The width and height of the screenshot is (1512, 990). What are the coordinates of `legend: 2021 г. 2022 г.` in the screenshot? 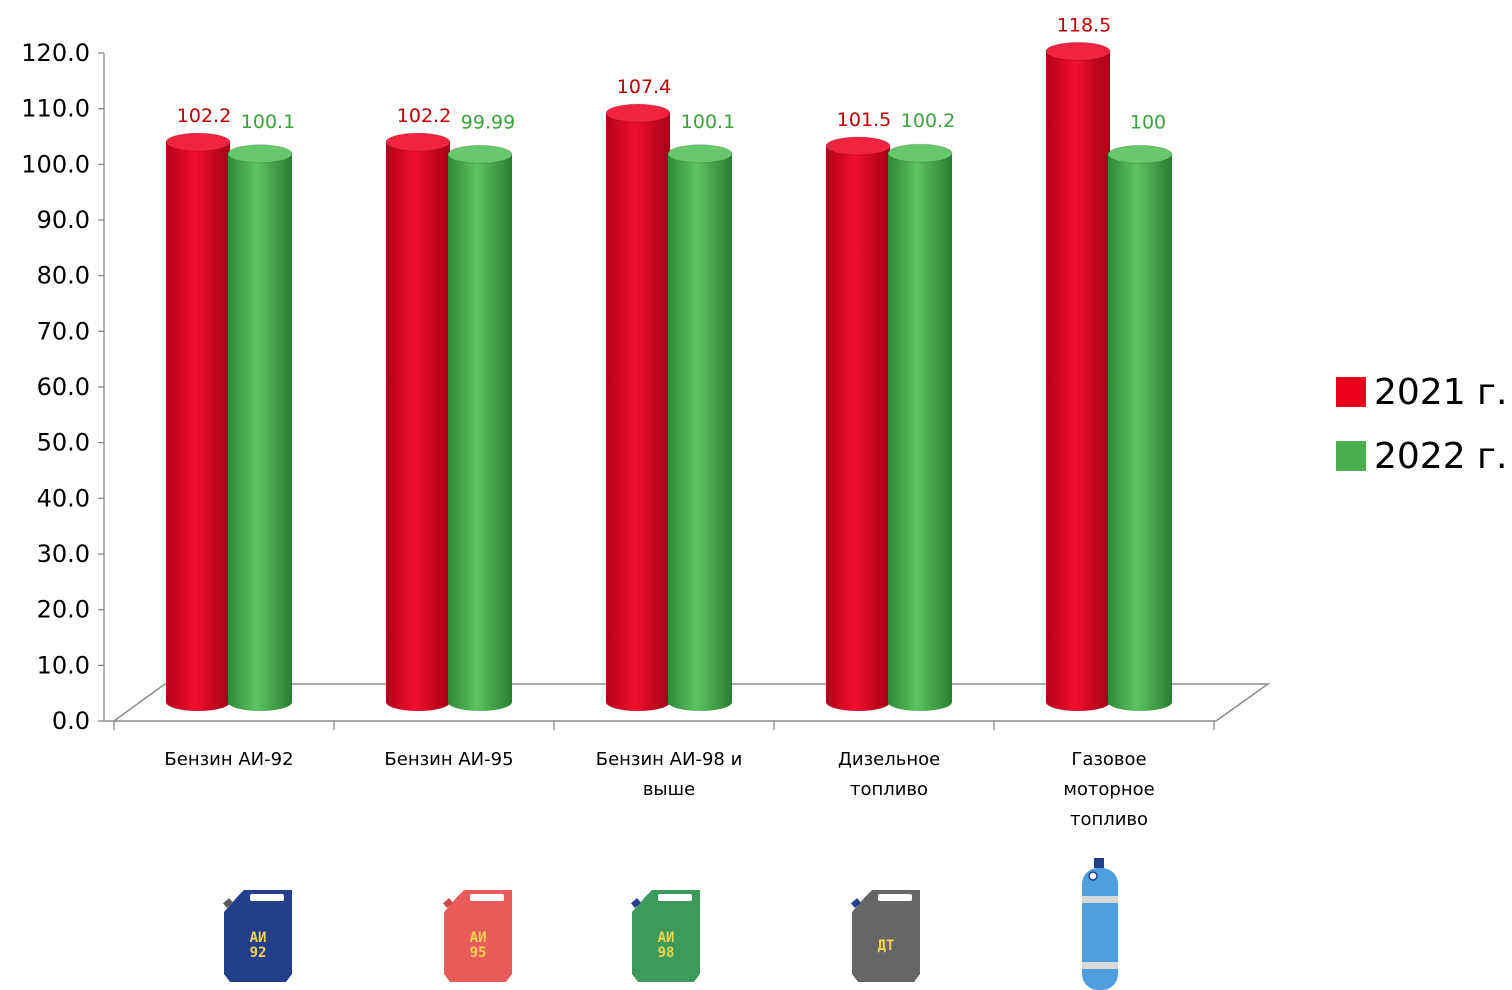 It's located at (1421, 424).